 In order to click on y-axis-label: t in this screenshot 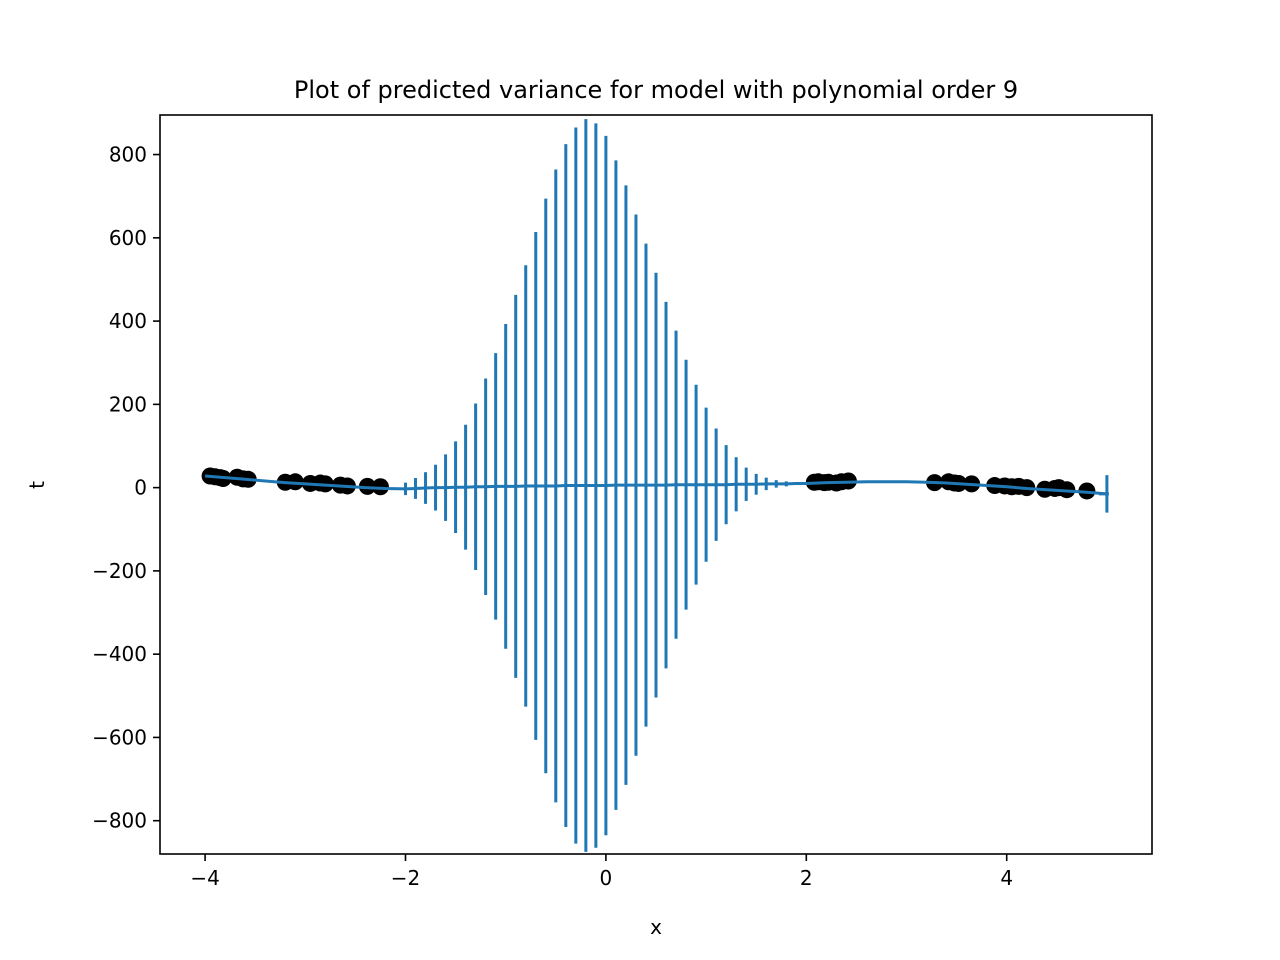, I will do `click(37, 485)`.